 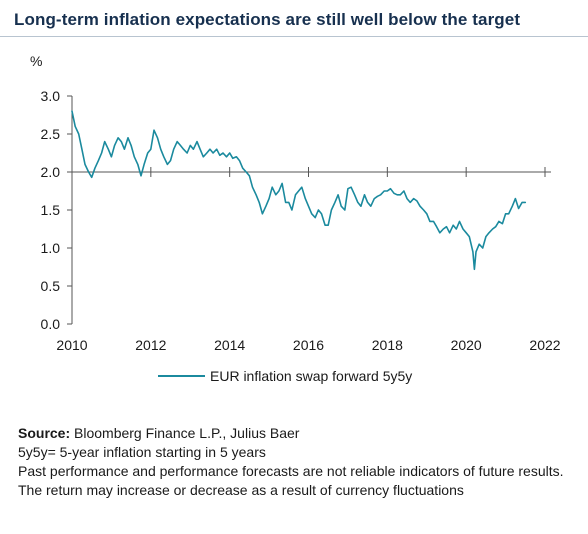 What do you see at coordinates (51, 286) in the screenshot?
I see `y-tick-label: 0.5` at bounding box center [51, 286].